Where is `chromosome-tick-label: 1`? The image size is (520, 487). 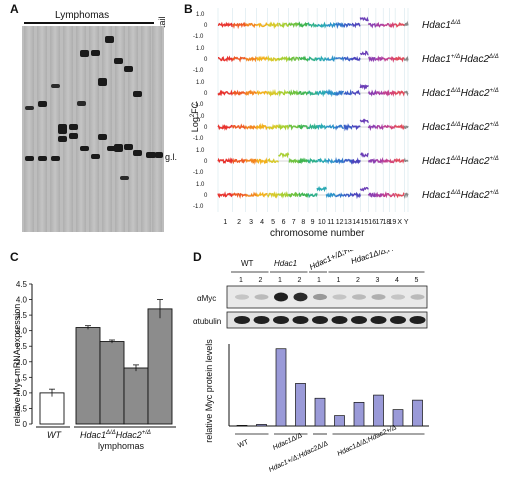 chromosome-tick-label: 1 is located at coordinates (225, 222).